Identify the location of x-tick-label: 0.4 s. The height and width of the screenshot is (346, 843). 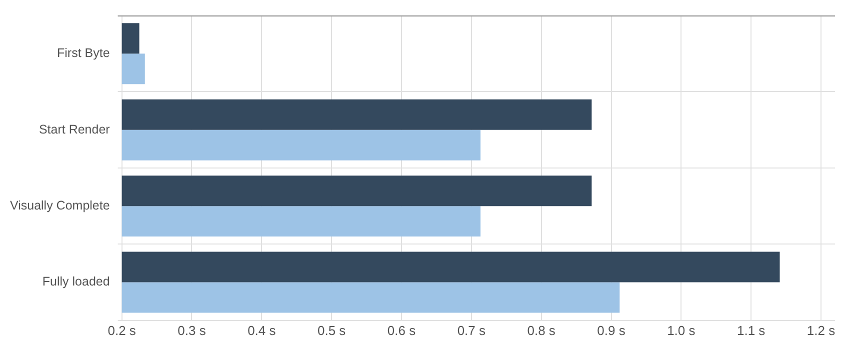
(262, 330).